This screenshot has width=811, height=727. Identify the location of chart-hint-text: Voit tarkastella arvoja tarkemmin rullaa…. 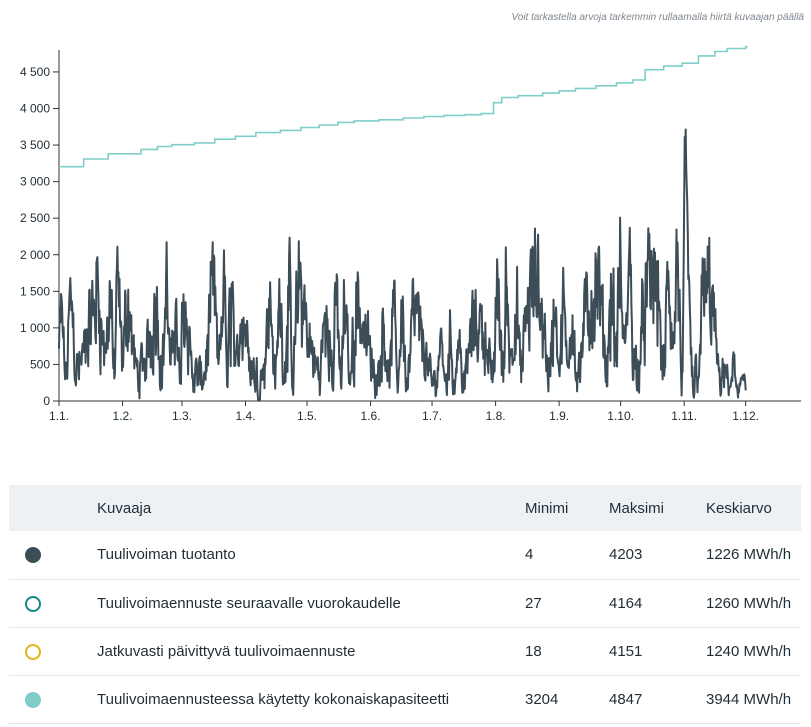
(657, 17).